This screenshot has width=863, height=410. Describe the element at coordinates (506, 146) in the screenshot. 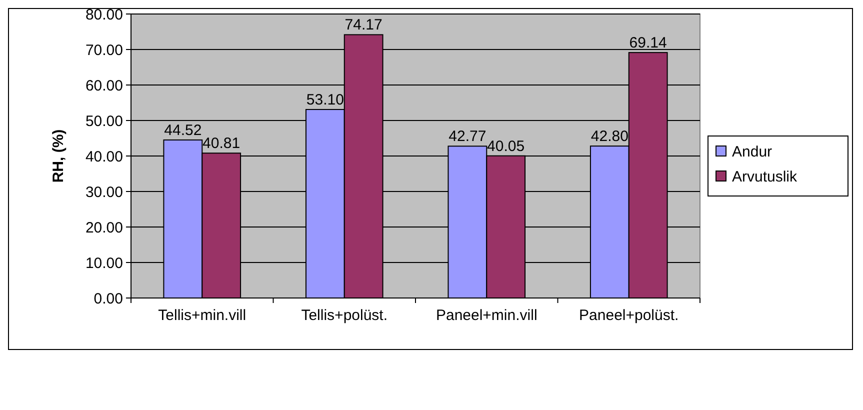

I see `data-label: 40.05` at that location.